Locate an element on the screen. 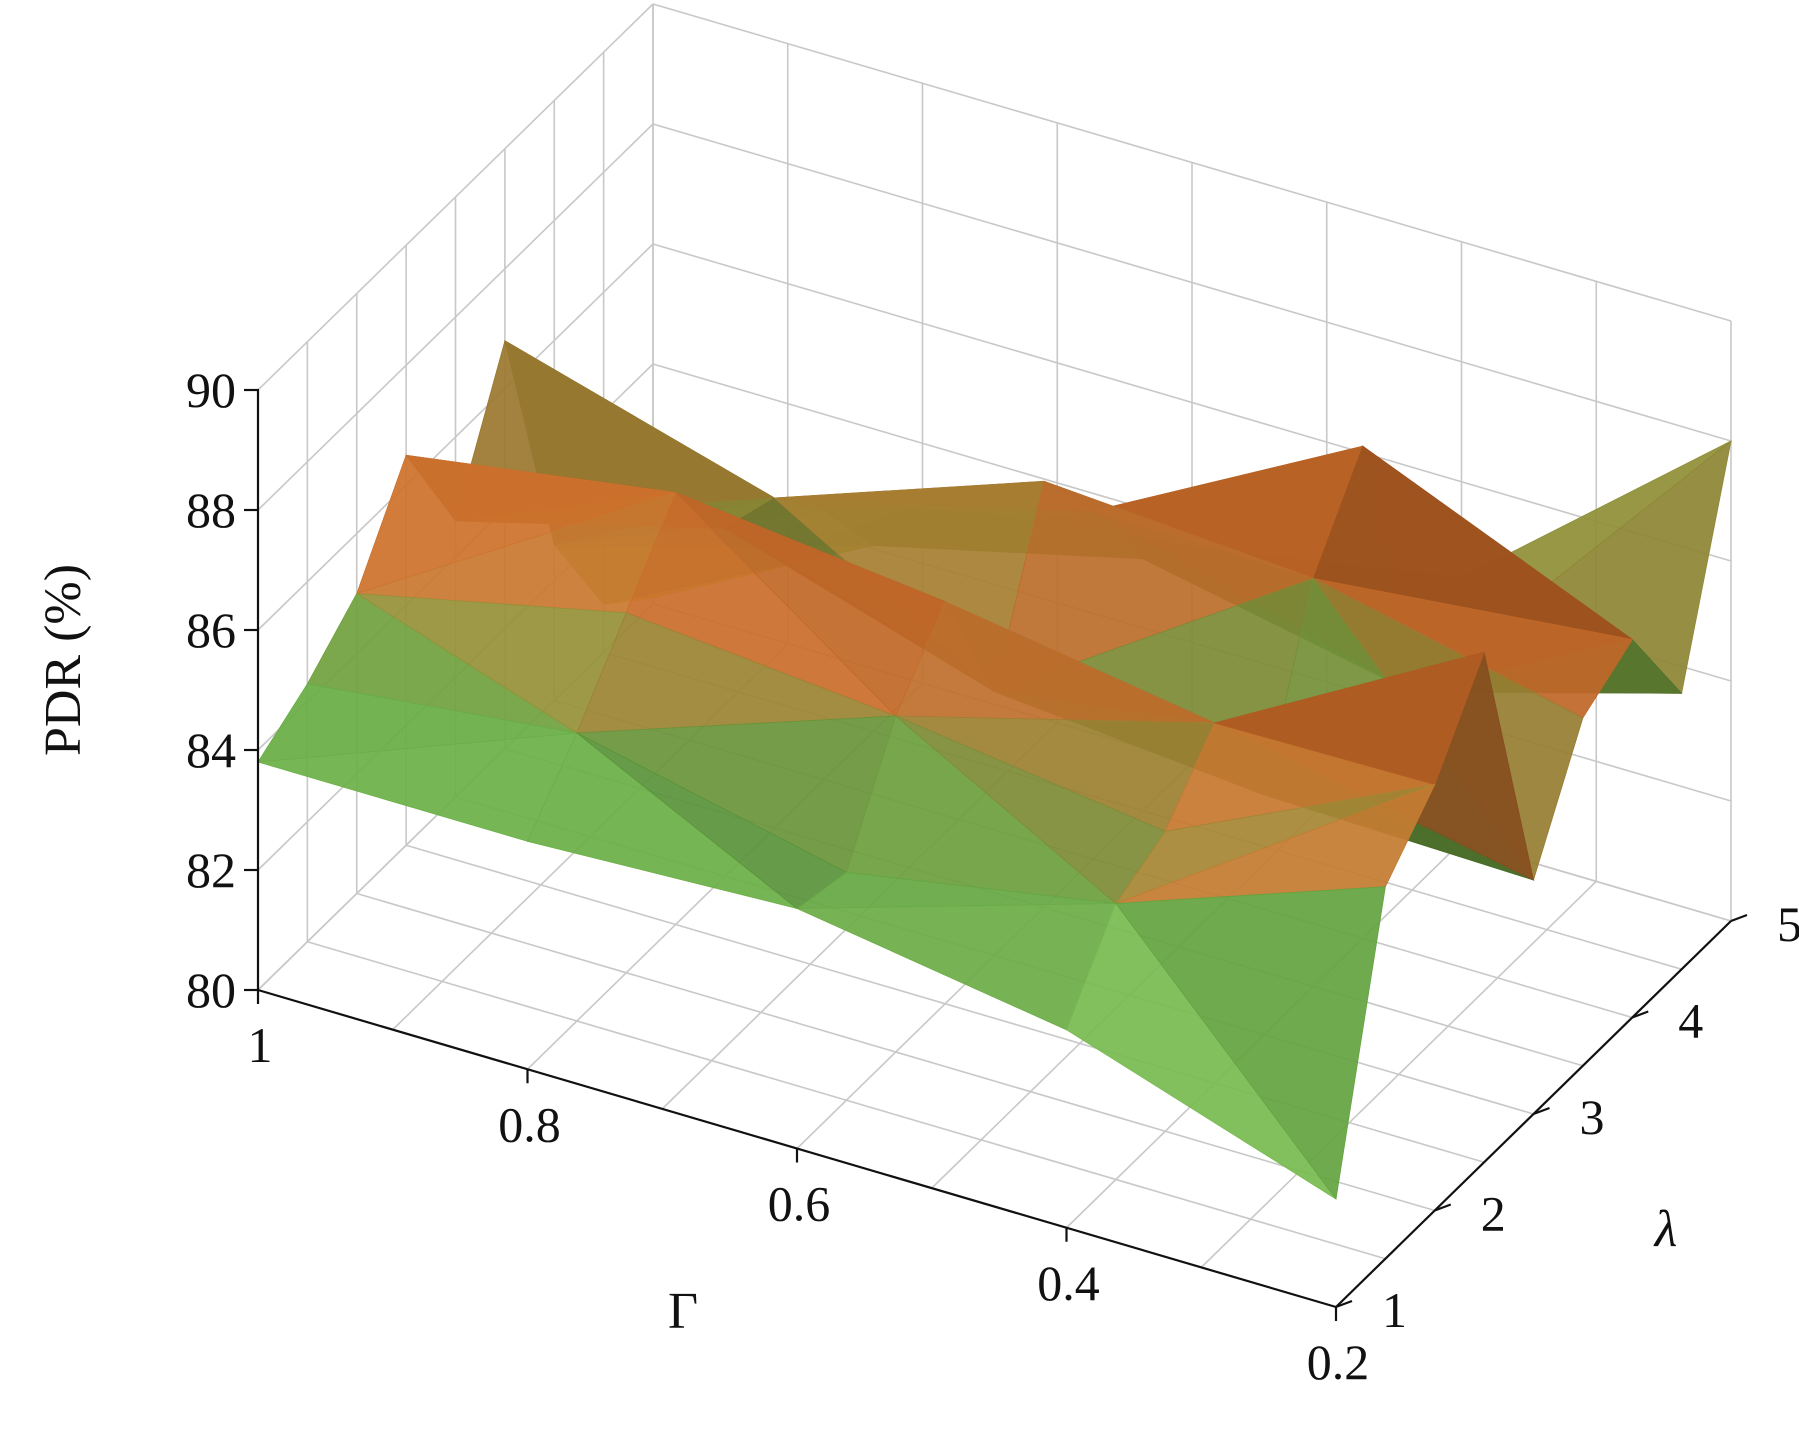  z-tick-label: 82 is located at coordinates (211, 870).